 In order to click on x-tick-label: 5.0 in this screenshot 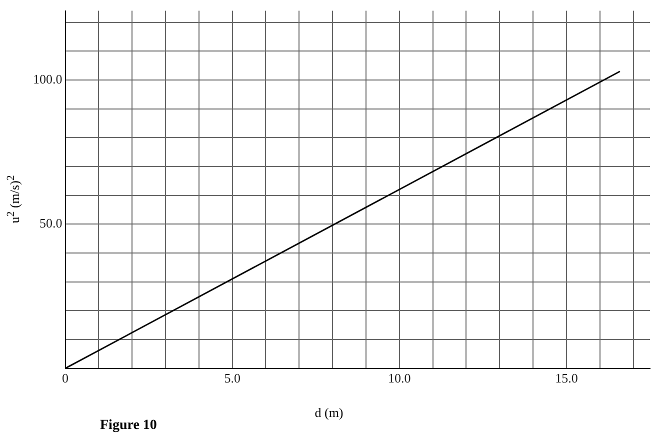, I will do `click(232, 378)`.